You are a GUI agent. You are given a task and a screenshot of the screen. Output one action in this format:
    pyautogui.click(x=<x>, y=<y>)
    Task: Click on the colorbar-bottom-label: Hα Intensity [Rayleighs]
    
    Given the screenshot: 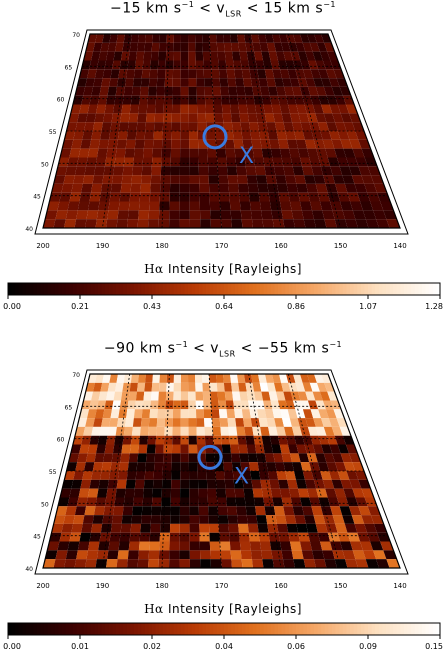 What is the action you would take?
    pyautogui.click(x=223, y=609)
    